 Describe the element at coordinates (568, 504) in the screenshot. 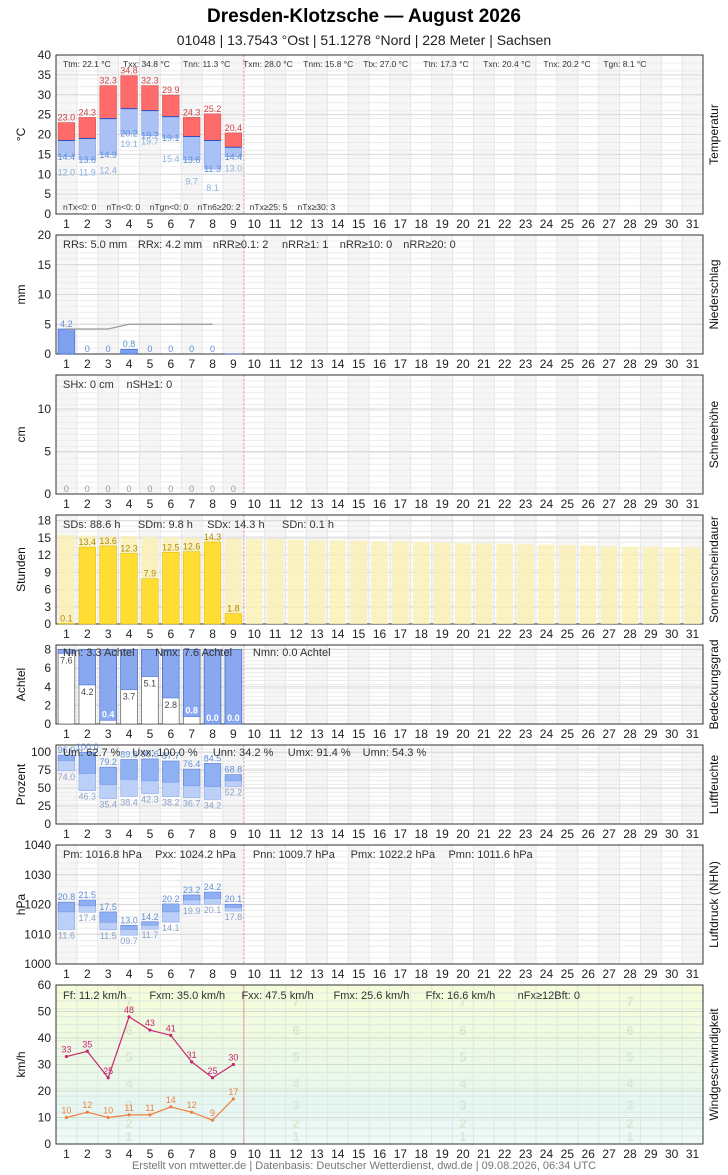

I see `x-tick-label: 25` at that location.